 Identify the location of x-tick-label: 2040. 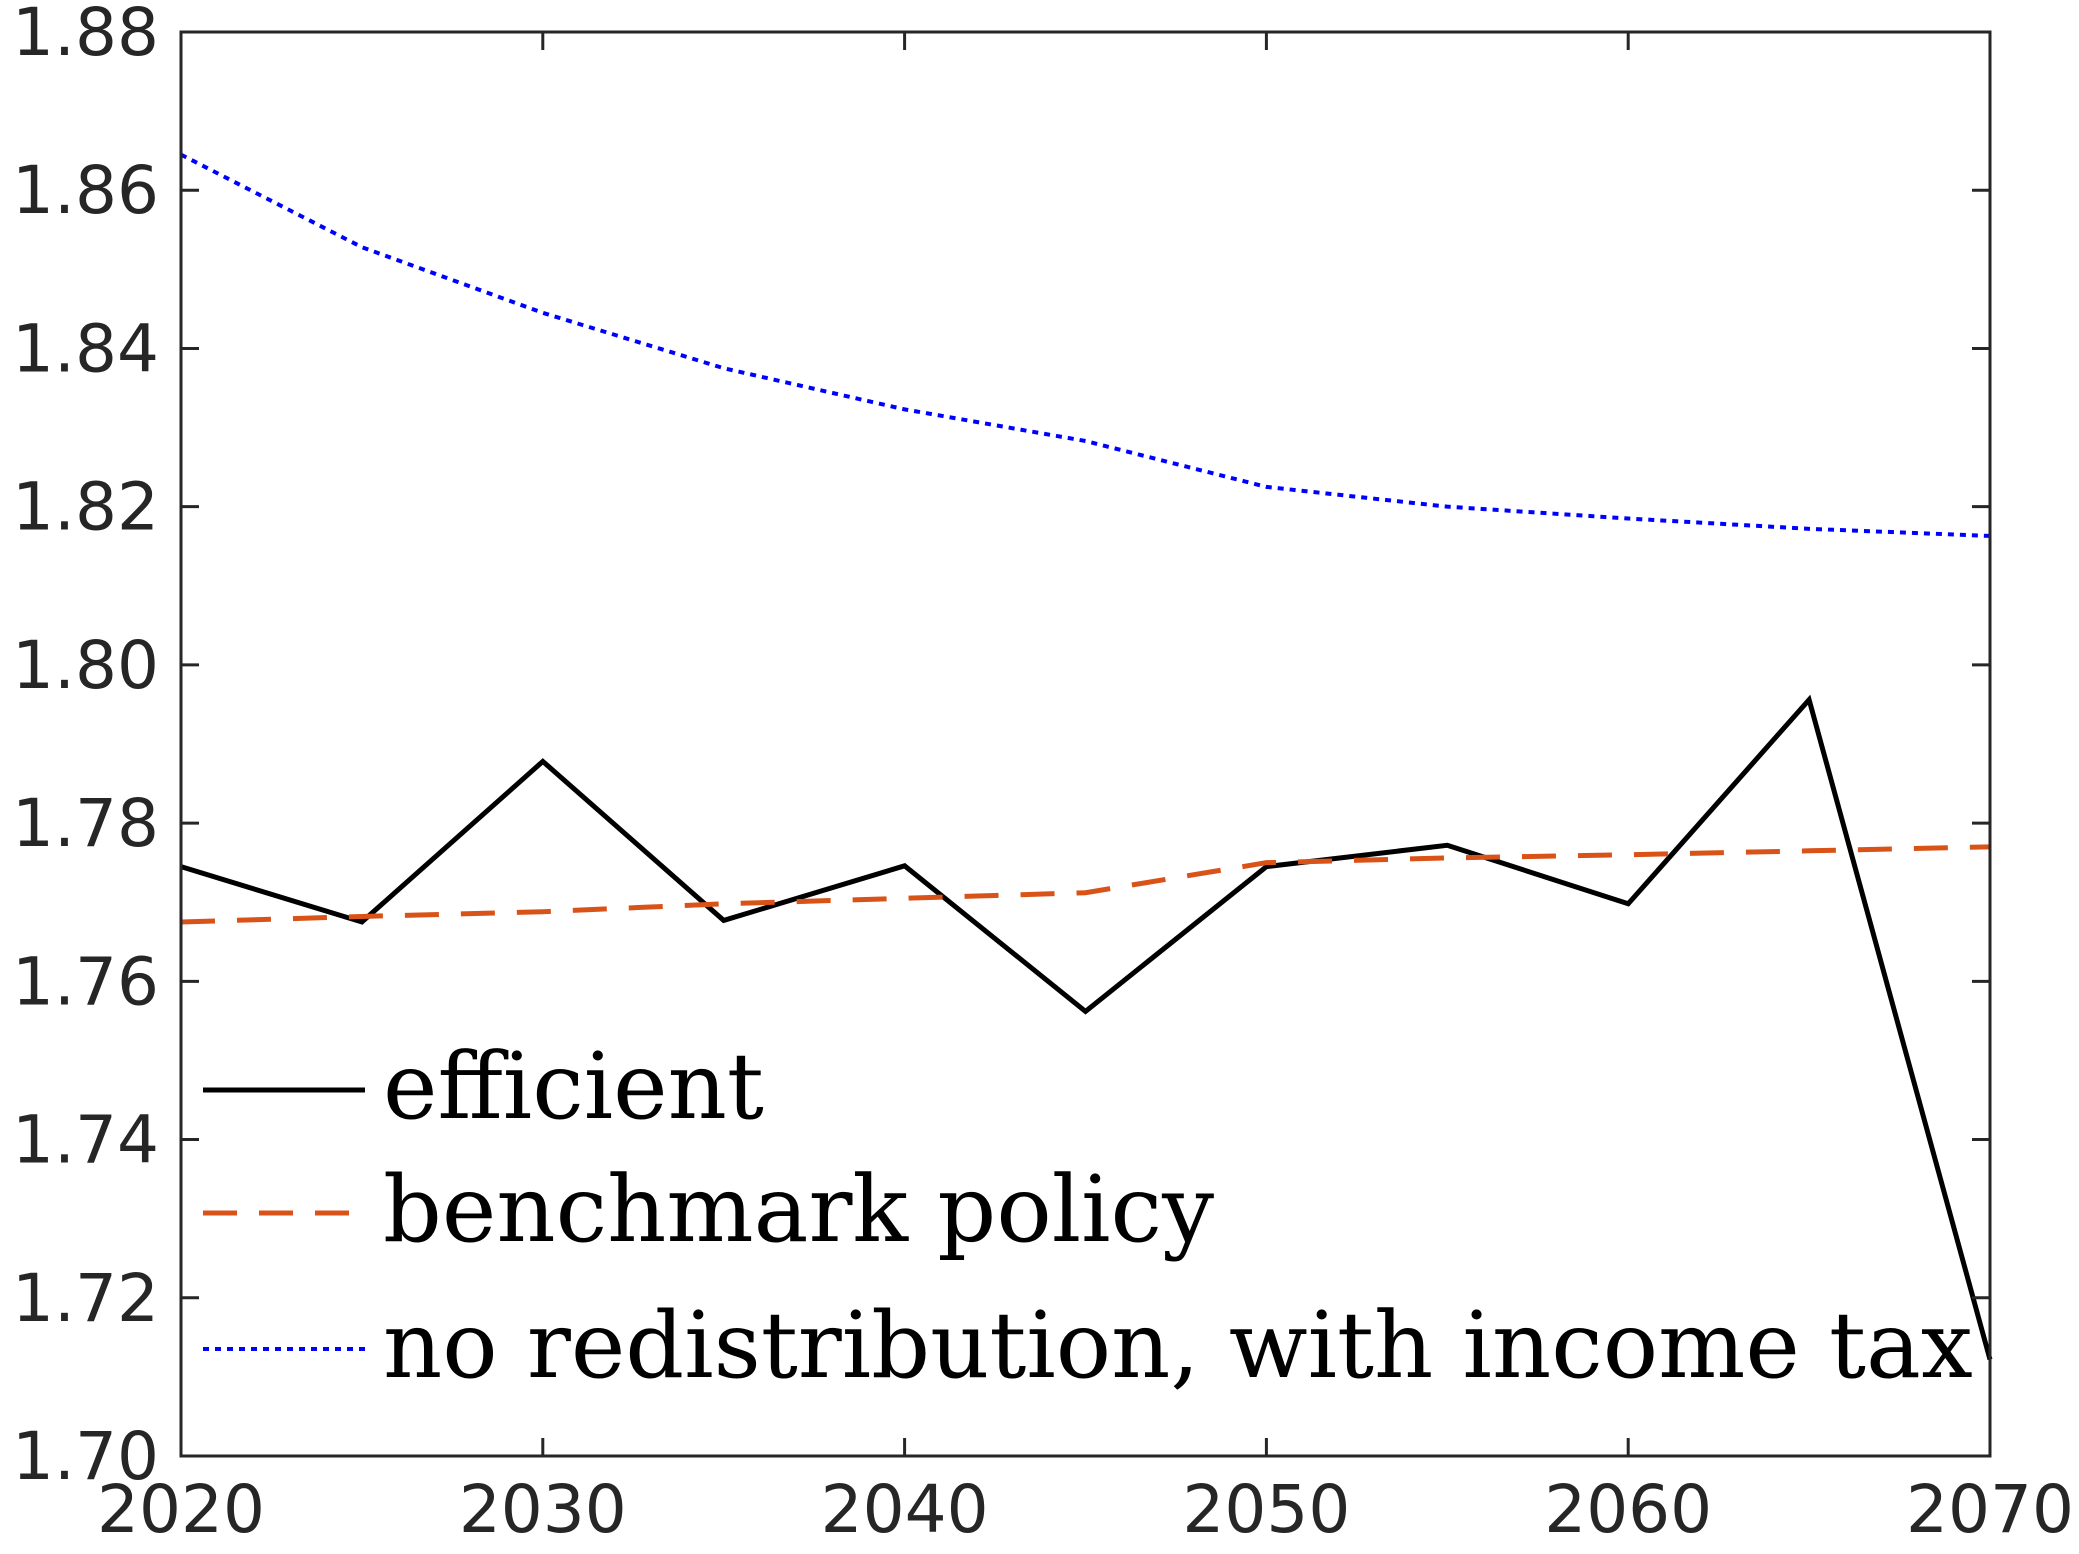
(905, 1509).